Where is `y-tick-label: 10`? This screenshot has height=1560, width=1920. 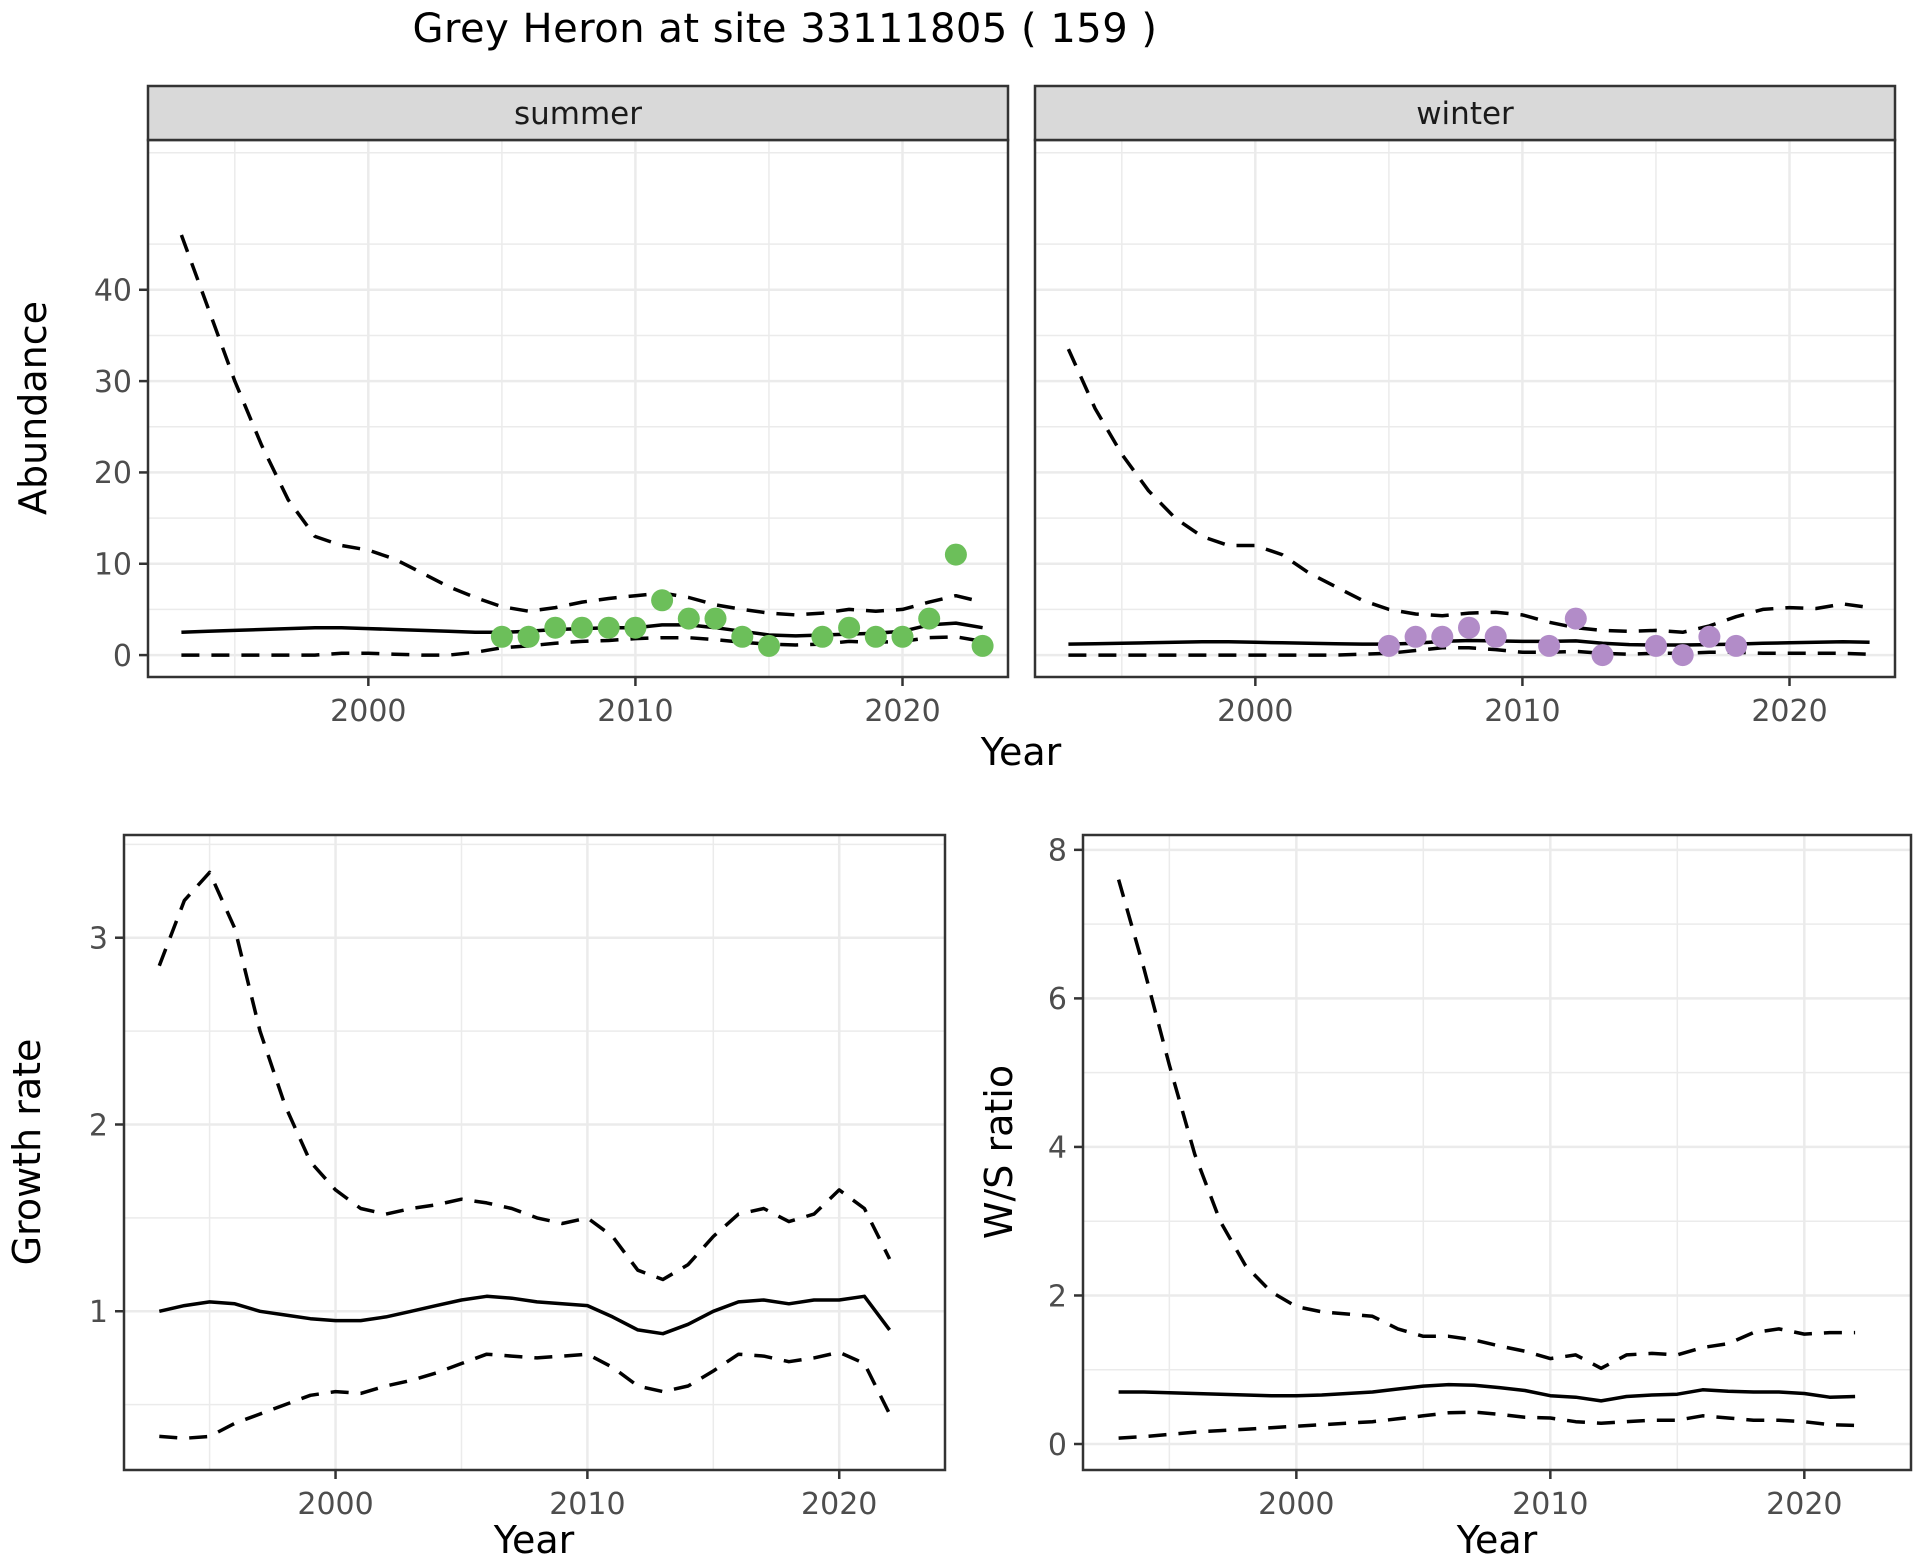
y-tick-label: 10 is located at coordinates (113, 565).